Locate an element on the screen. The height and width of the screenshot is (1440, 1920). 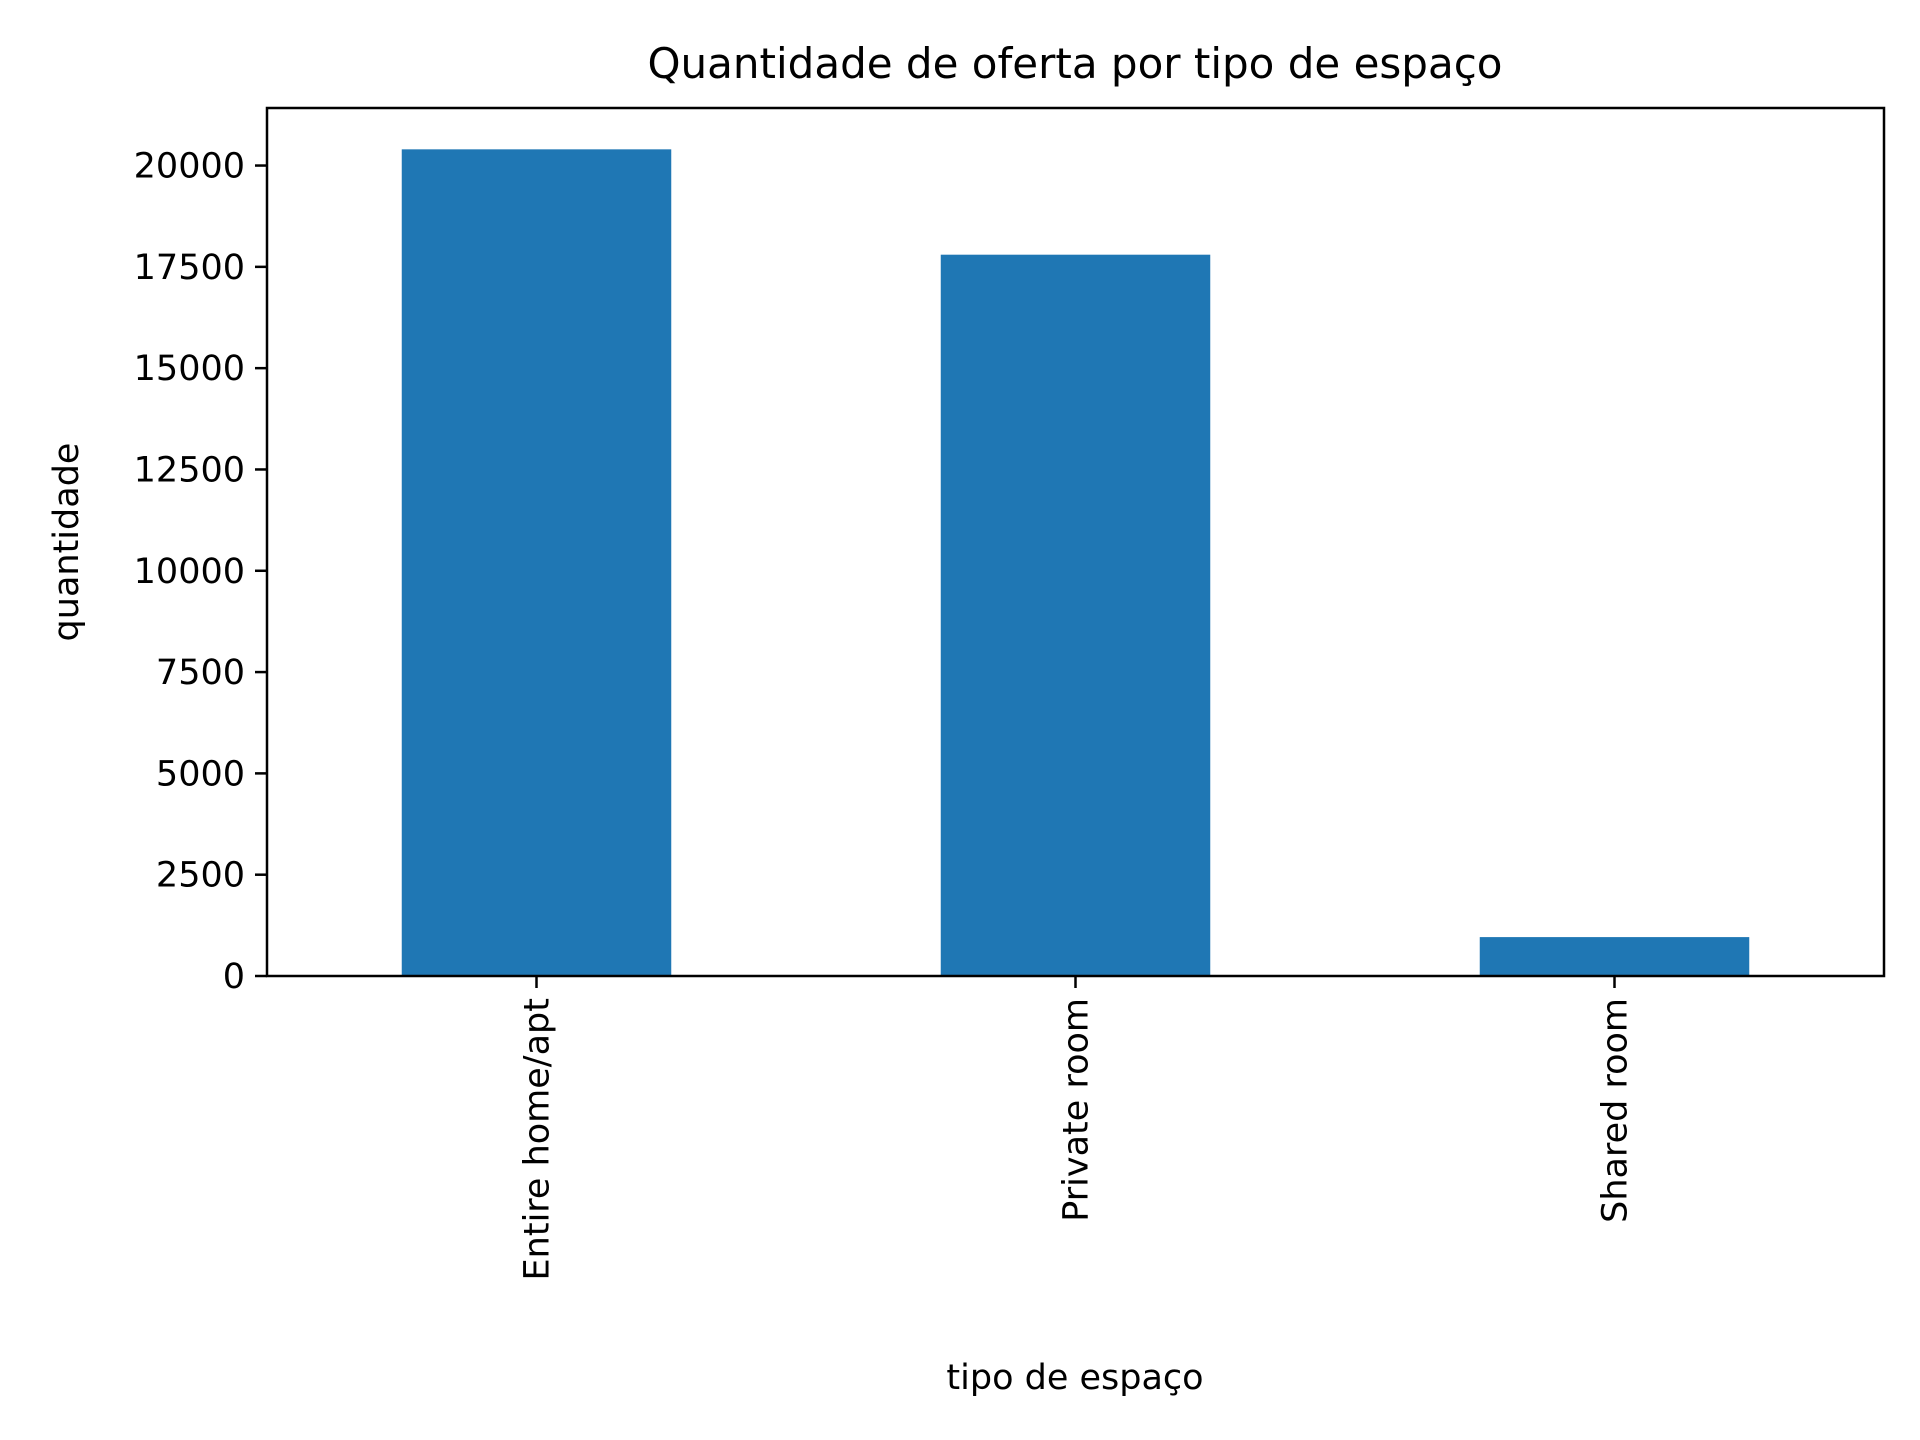
y-tick-label-6: 15000 is located at coordinates (189, 369).